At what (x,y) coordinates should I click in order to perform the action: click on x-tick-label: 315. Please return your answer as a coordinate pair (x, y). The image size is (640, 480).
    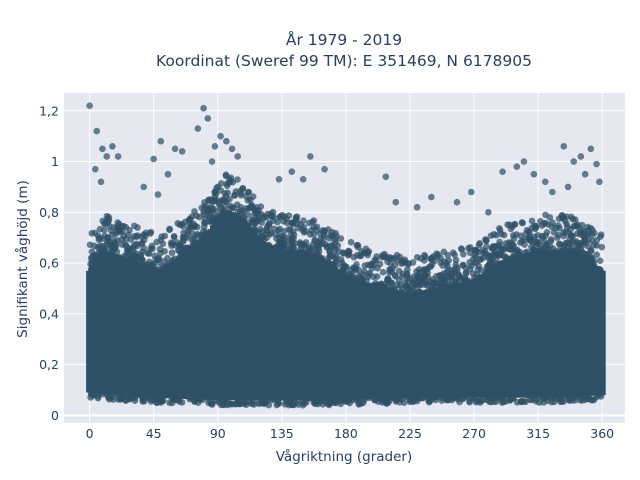
    Looking at the image, I should click on (538, 433).